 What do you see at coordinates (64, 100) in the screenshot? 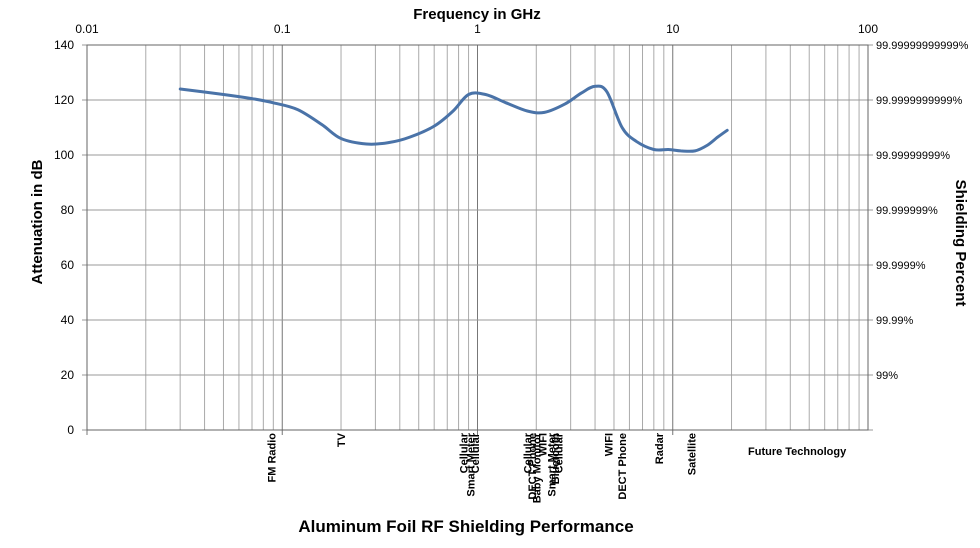
I see `y-tick-label: 120` at bounding box center [64, 100].